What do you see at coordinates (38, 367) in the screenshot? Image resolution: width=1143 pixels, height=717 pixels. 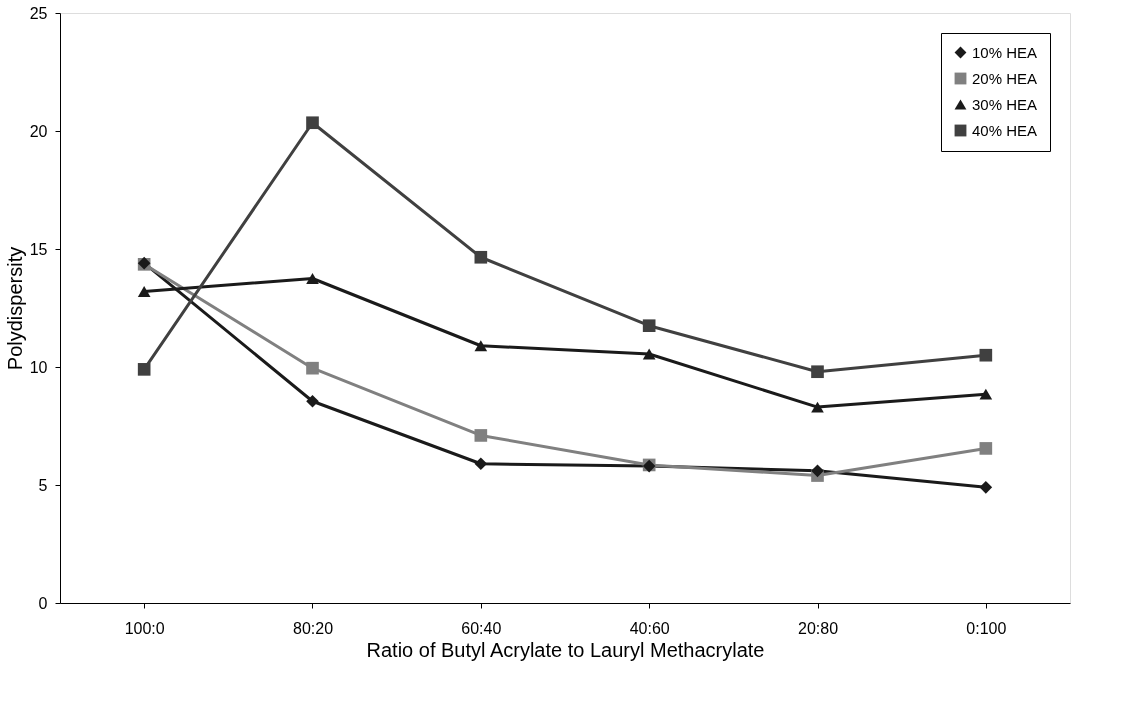 I see `y-tick-label: 10` at bounding box center [38, 367].